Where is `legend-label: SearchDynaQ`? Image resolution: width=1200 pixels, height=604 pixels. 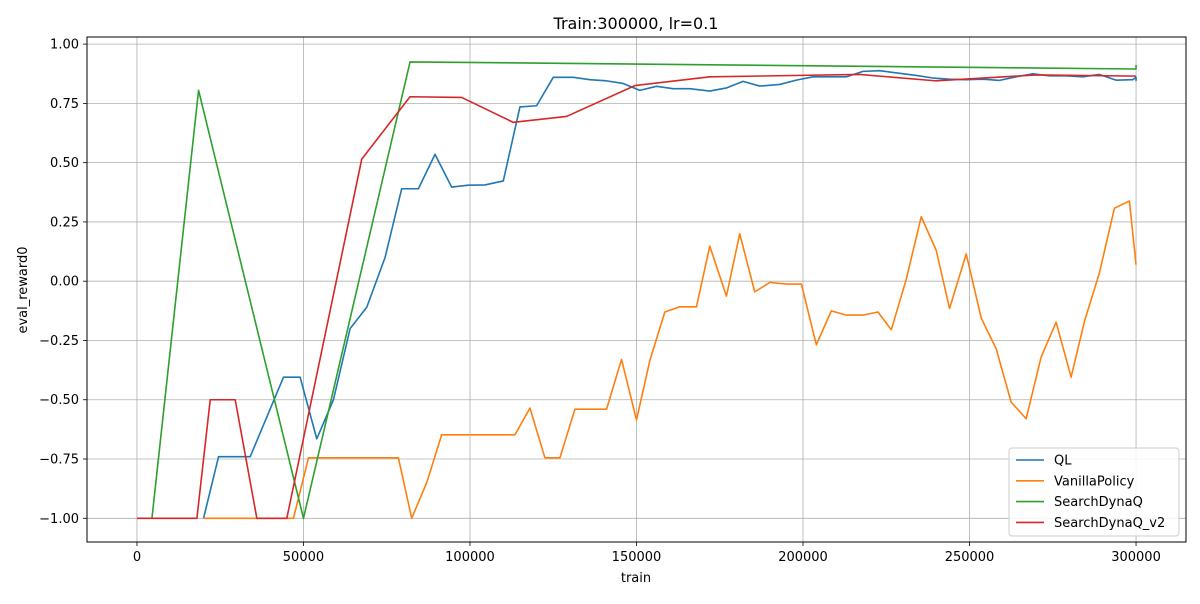 legend-label: SearchDynaQ is located at coordinates (1098, 502).